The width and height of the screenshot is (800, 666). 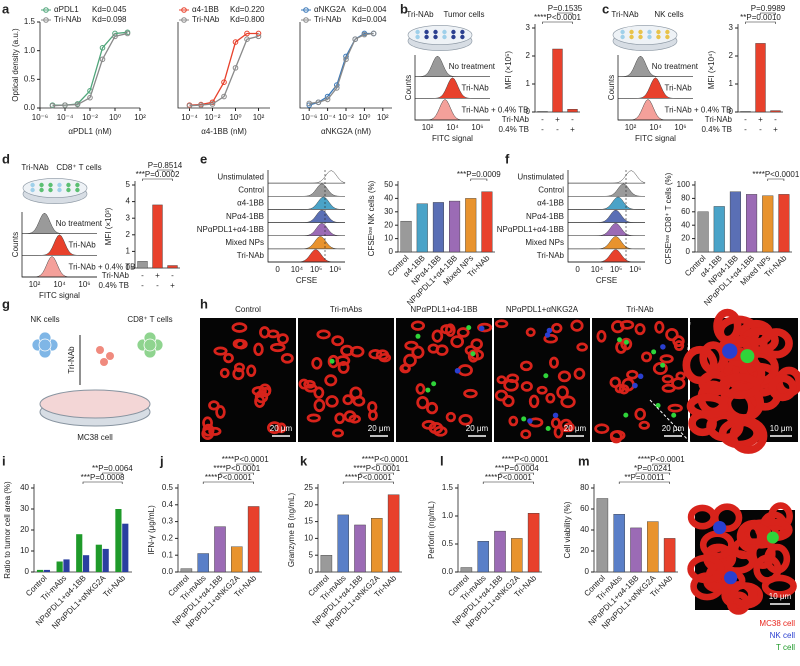 I want to click on condition-label: 0.4% TB, so click(x=716, y=129).